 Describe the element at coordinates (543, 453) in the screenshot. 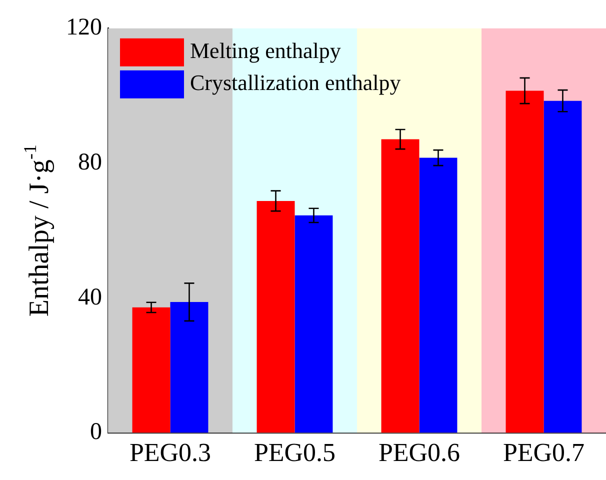

I see `x-tick-label: PEG0.7` at that location.